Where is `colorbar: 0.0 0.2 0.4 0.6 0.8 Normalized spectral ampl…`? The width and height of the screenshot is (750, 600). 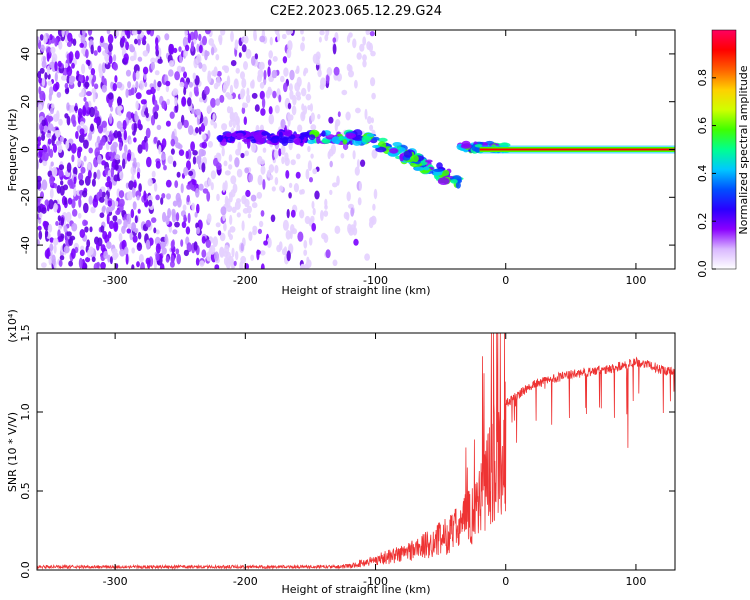 colorbar: 0.0 0.2 0.4 0.6 0.8 Normalized spectral ampl… is located at coordinates (723, 153).